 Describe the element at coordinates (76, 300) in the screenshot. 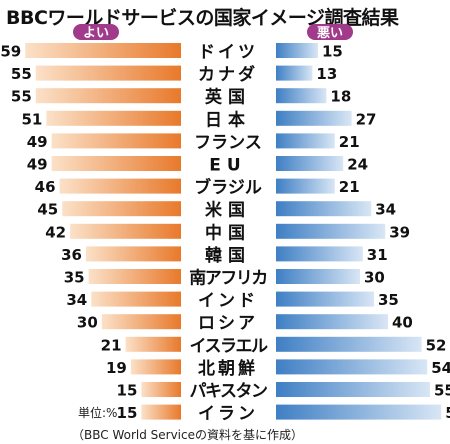

I see `value-label-good: 34` at that location.